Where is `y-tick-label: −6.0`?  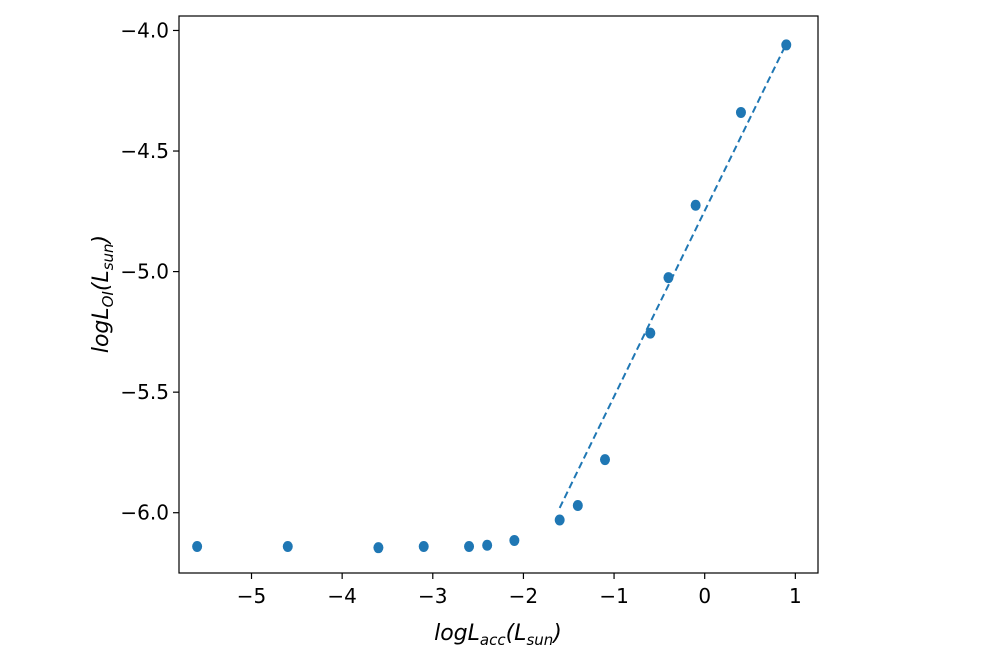
y-tick-label: −6.0 is located at coordinates (144, 513).